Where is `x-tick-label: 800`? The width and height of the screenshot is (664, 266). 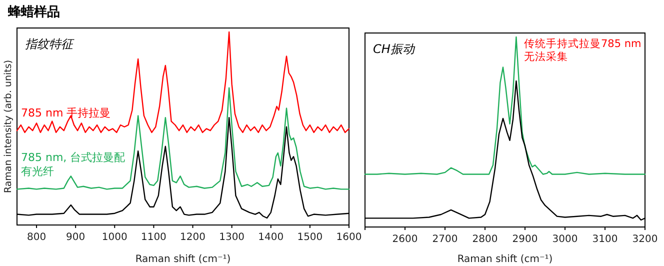
x-tick-label: 800 is located at coordinates (36, 237).